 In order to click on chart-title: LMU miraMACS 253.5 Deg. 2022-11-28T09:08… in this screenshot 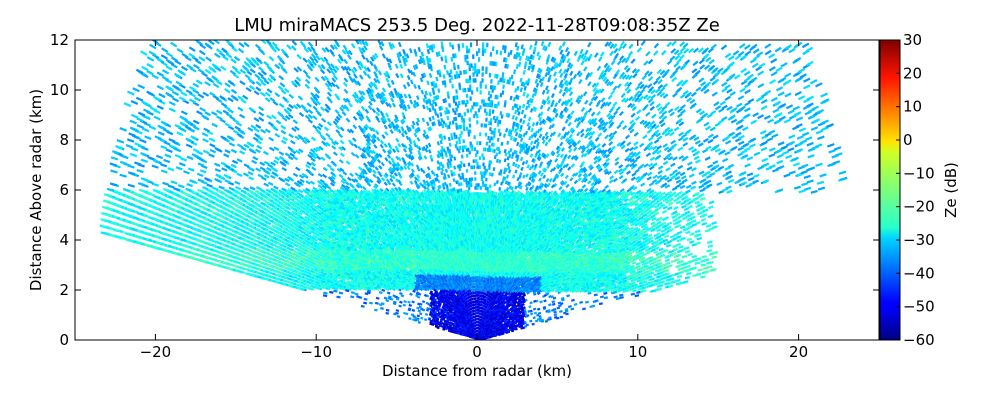, I will do `click(477, 25)`.